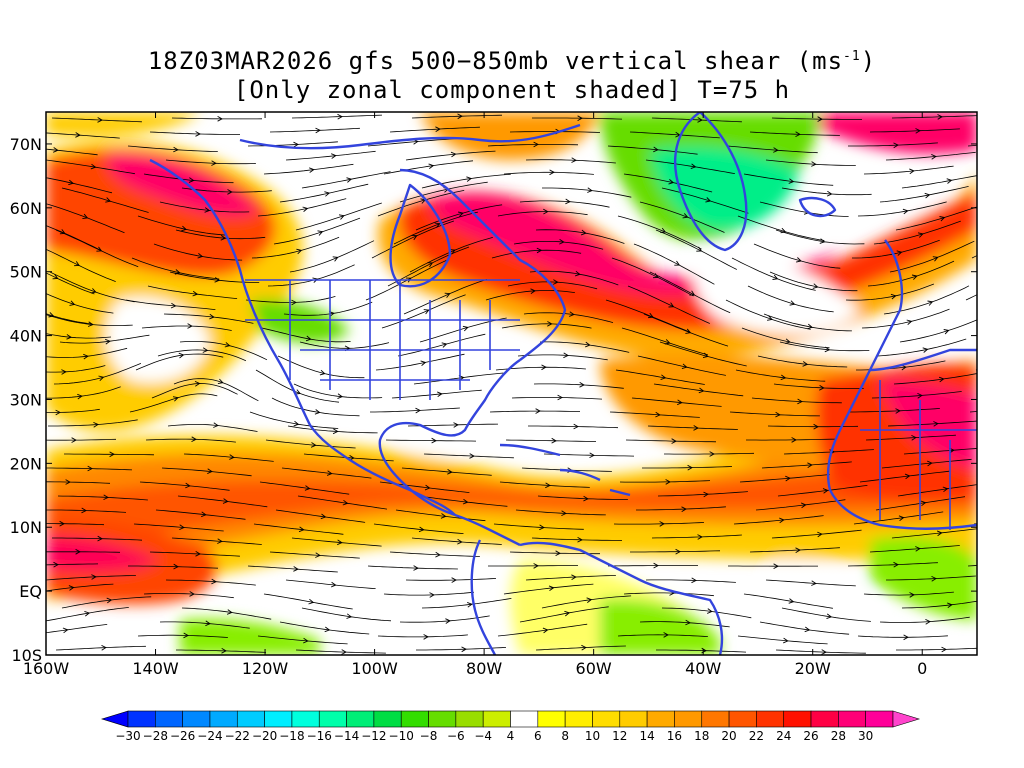  I want to click on colorbar-label: 10, so click(592, 736).